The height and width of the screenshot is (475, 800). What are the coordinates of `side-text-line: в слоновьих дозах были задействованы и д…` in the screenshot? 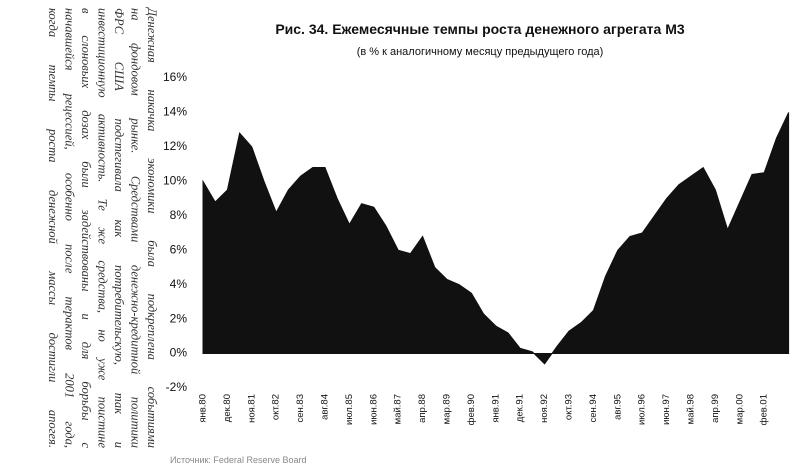 It's located at (86, 228).